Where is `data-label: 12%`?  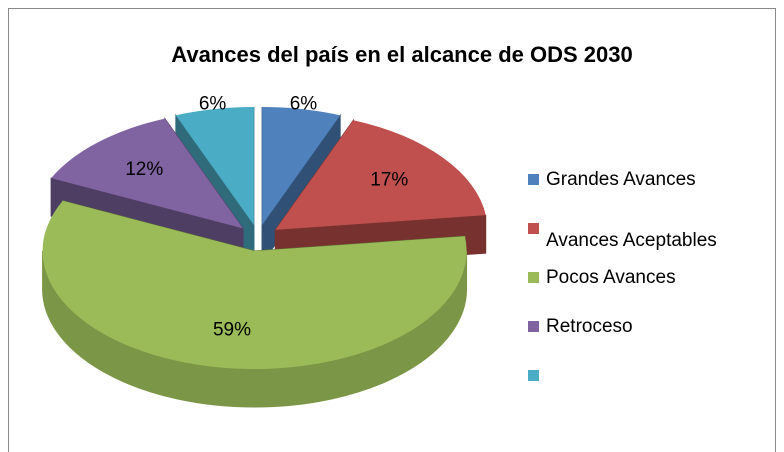
data-label: 12% is located at coordinates (144, 169).